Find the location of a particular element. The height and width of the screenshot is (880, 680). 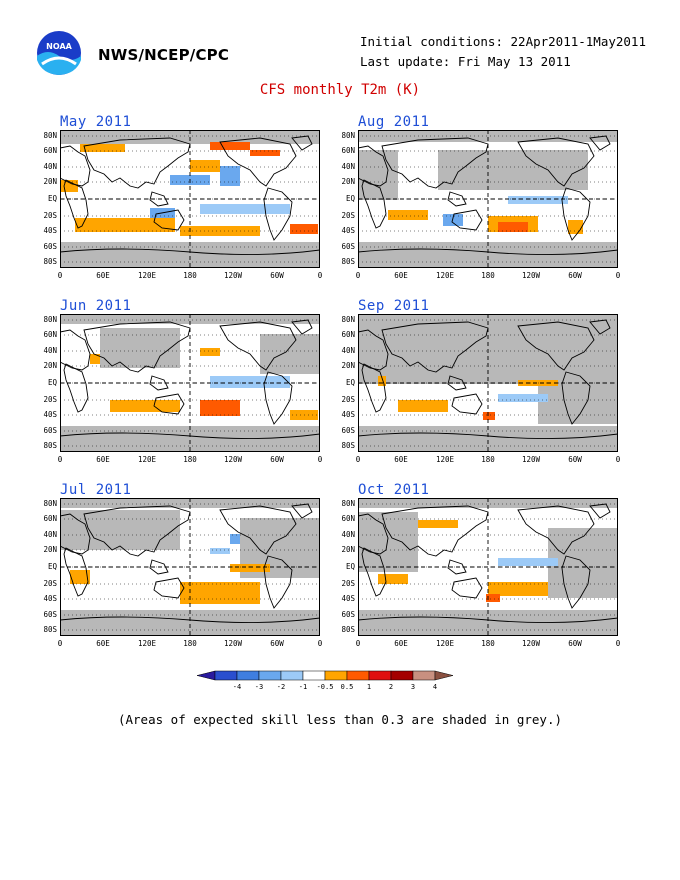

panel-month-label: Jun 2011 is located at coordinates (96, 306).